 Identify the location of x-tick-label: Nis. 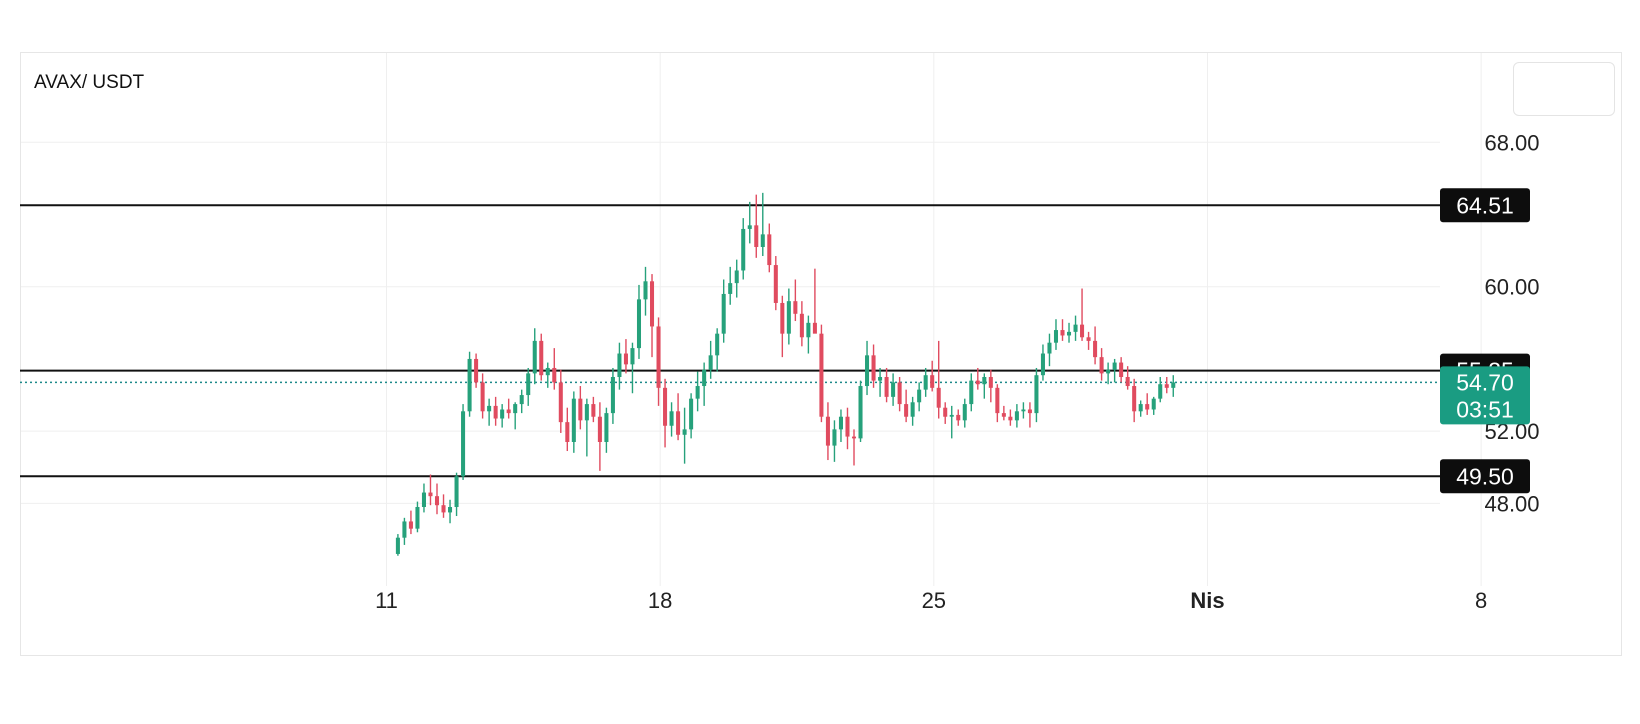
(1207, 600).